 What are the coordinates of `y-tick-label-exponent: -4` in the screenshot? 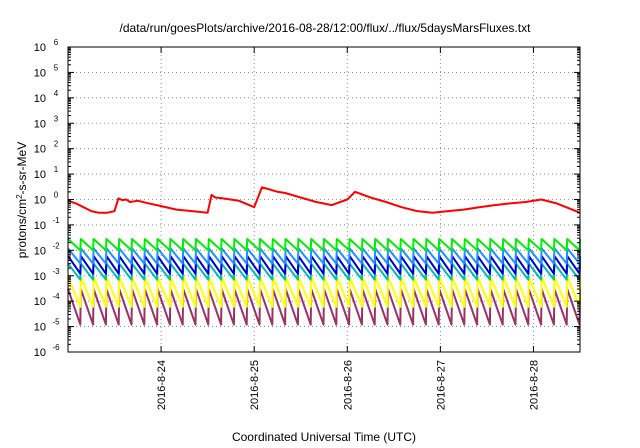 It's located at (56, 296).